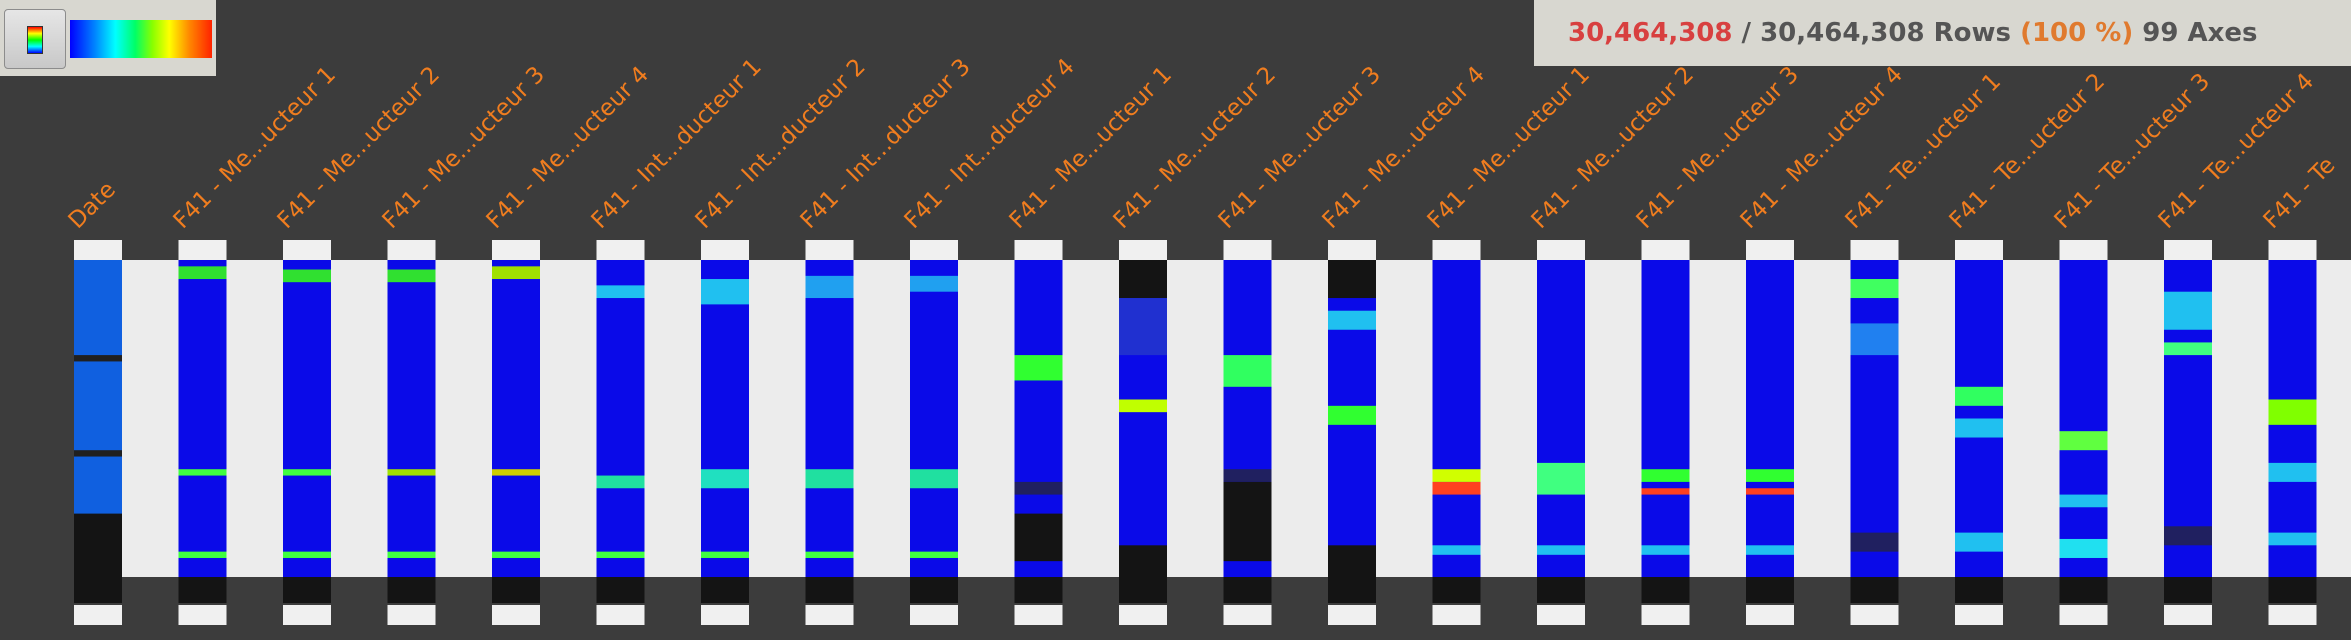 Image resolution: width=2351 pixels, height=640 pixels. Describe the element at coordinates (141, 39) in the screenshot. I see `colormap-gradient` at that location.